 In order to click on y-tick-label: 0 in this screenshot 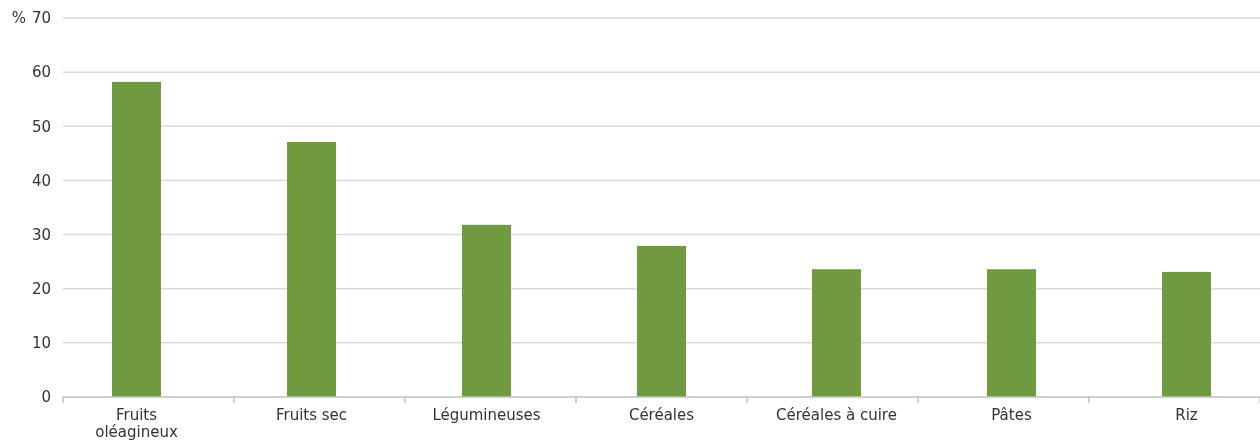, I will do `click(46, 397)`.